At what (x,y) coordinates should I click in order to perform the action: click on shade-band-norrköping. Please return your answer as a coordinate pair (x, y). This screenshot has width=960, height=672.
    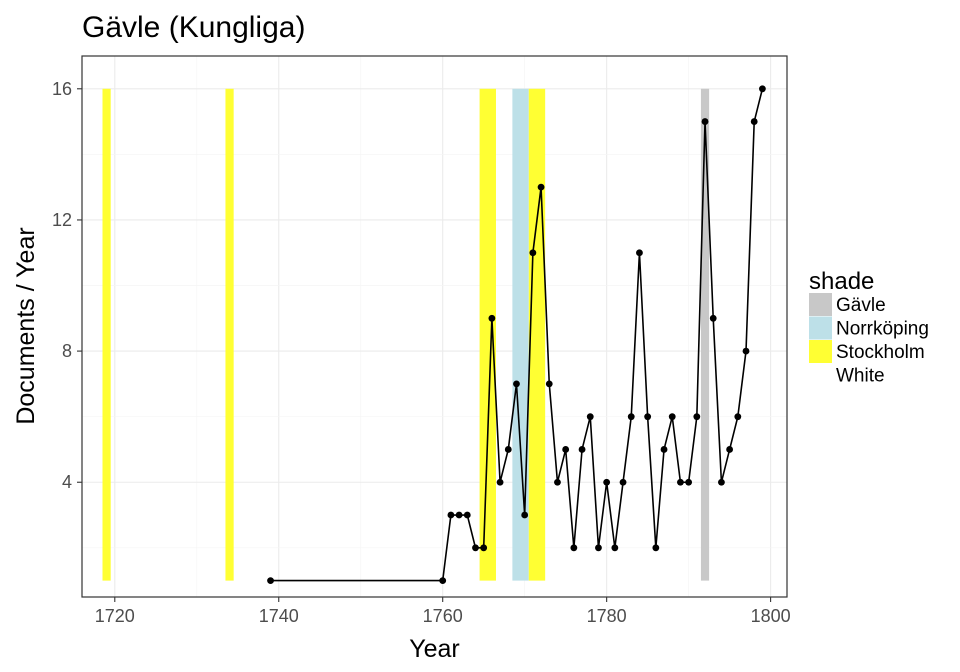
    Looking at the image, I should click on (520, 334).